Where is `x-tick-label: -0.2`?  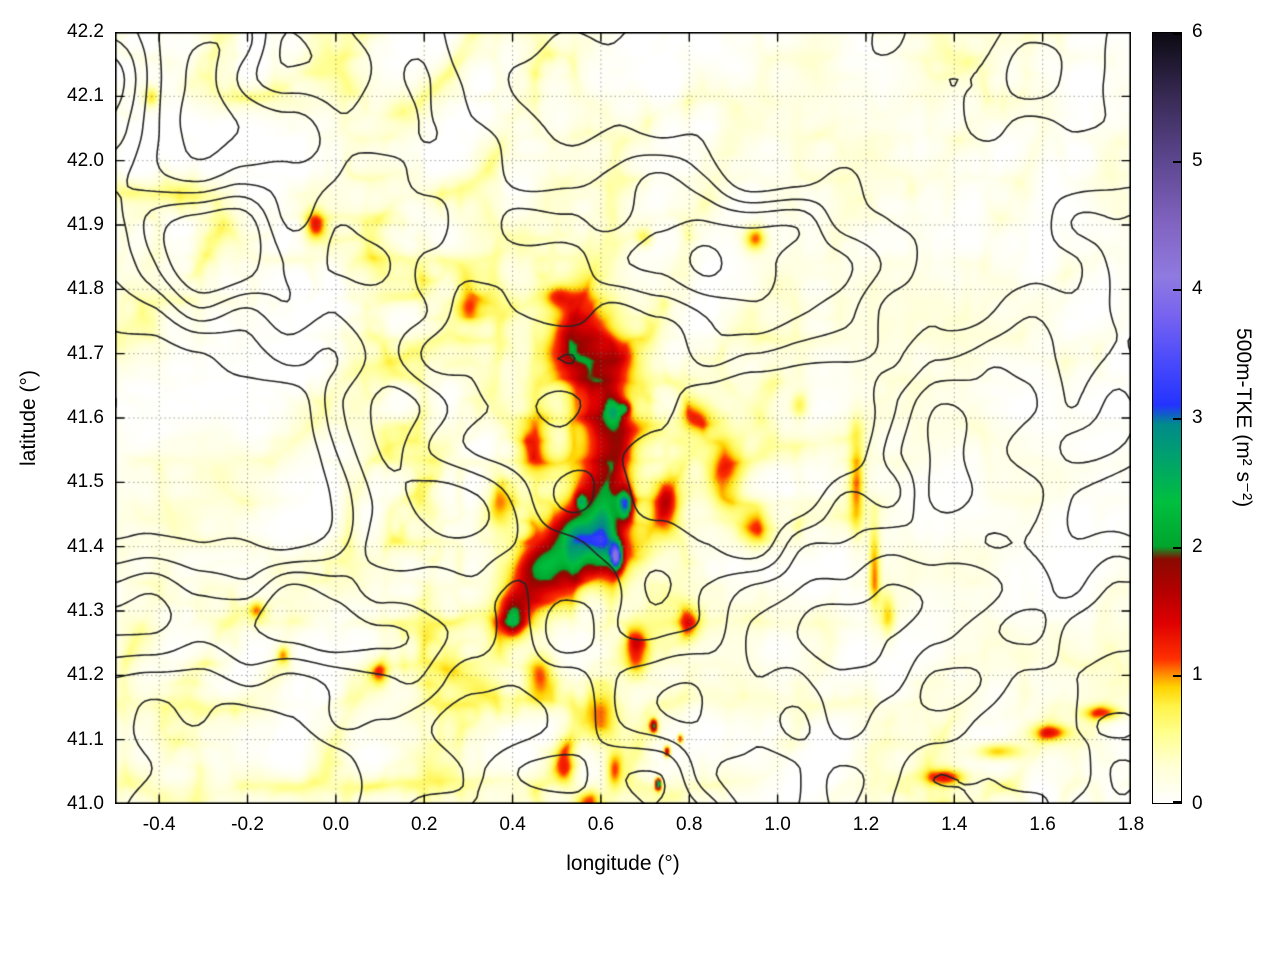 x-tick-label: -0.2 is located at coordinates (247, 824).